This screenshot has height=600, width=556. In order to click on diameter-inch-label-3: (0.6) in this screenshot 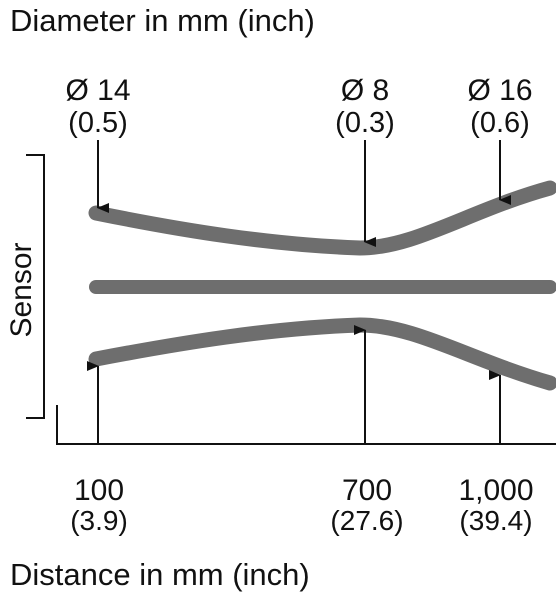, I will do `click(500, 123)`.